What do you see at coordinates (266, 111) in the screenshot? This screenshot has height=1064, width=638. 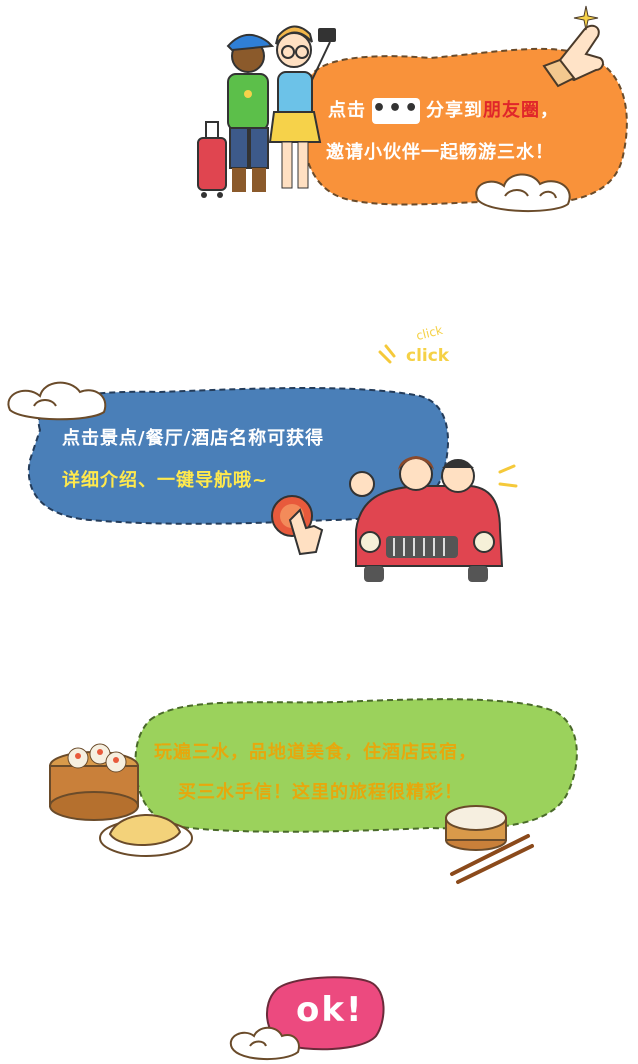 I see `travelers-illustration` at bounding box center [266, 111].